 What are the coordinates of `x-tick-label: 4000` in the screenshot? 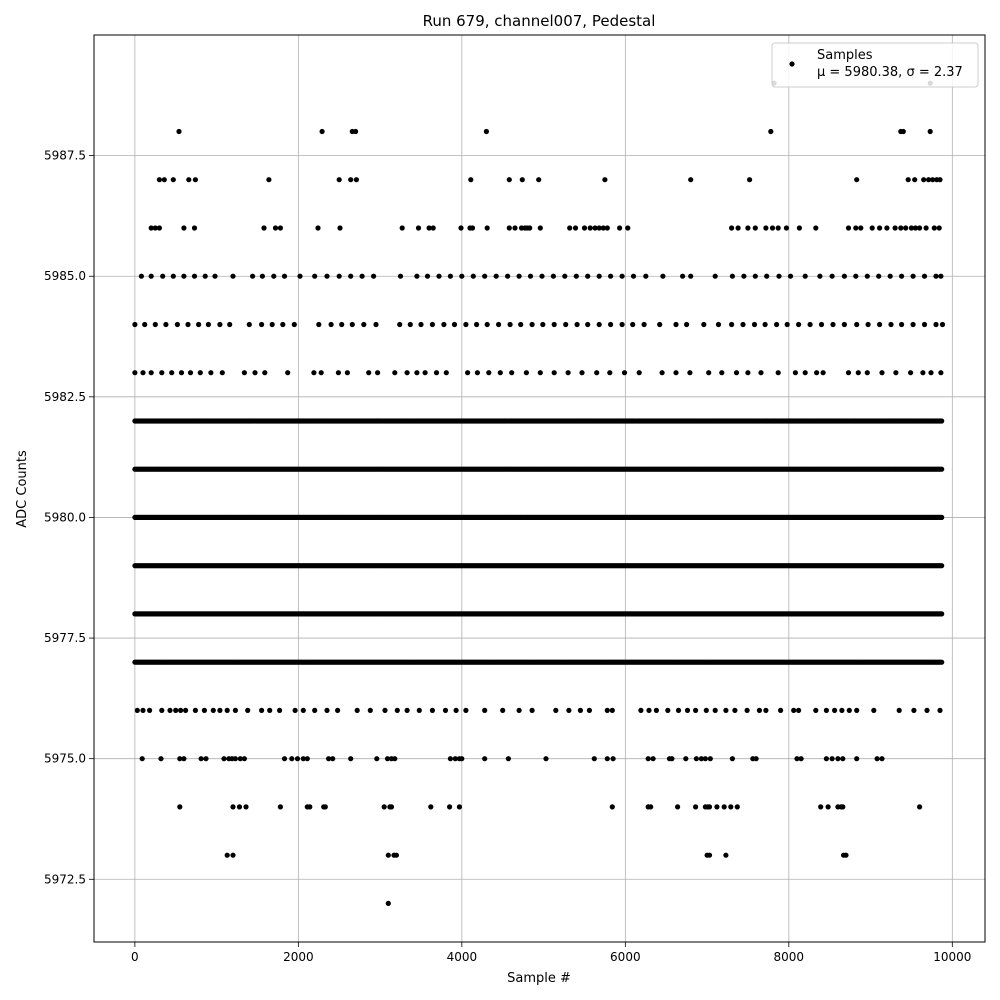 It's located at (462, 957).